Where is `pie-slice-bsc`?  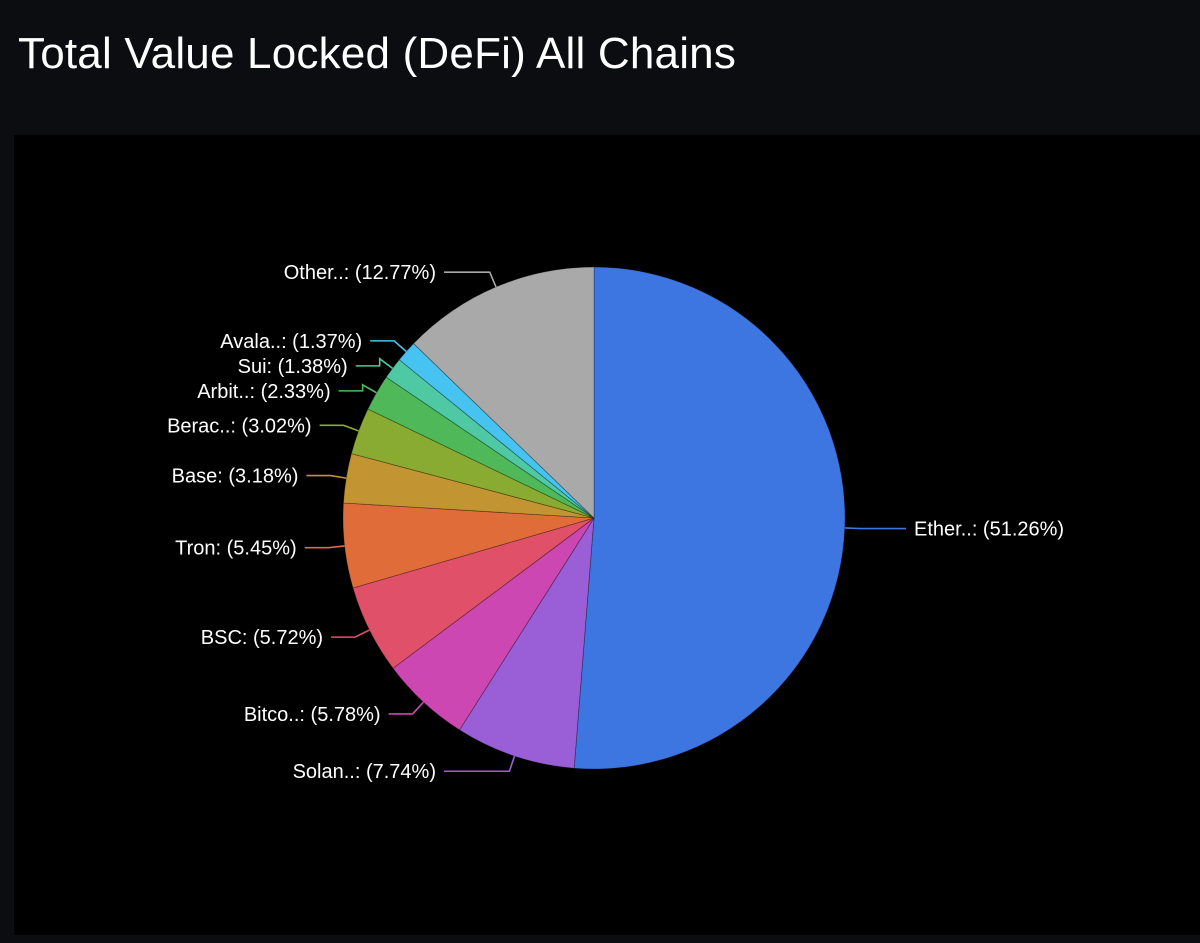 pie-slice-bsc is located at coordinates (473, 593).